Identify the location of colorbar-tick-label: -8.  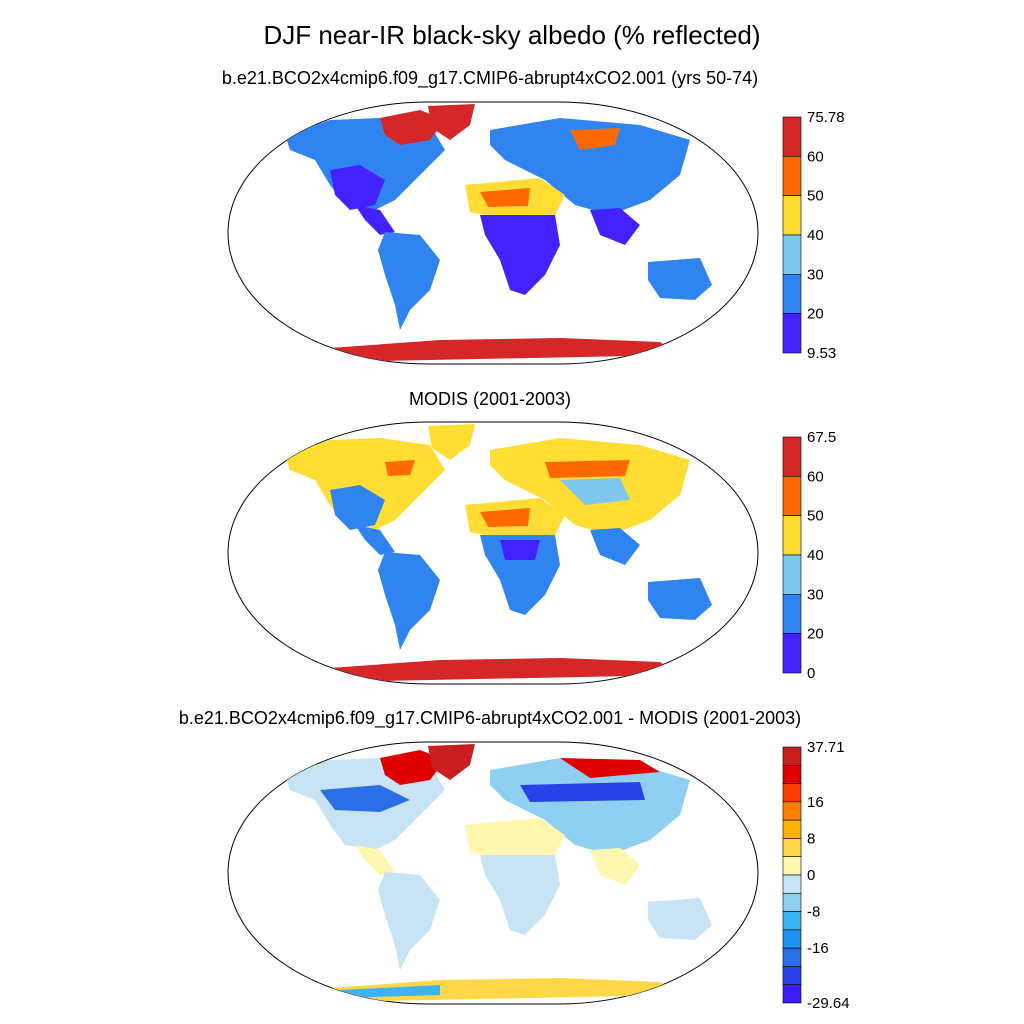
(813, 912).